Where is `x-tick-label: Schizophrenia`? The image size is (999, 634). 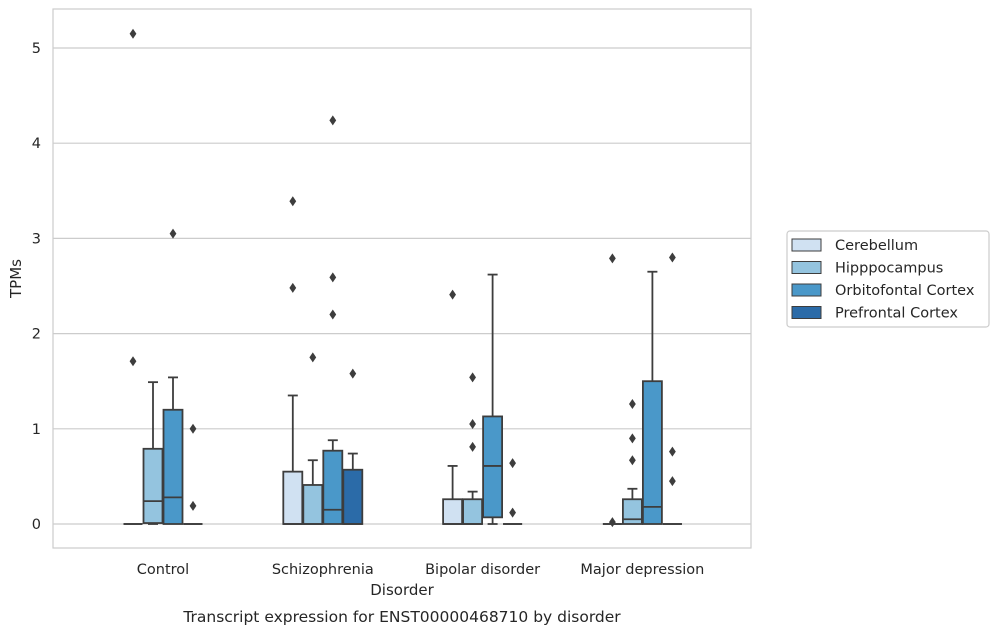 x-tick-label: Schizophrenia is located at coordinates (323, 570).